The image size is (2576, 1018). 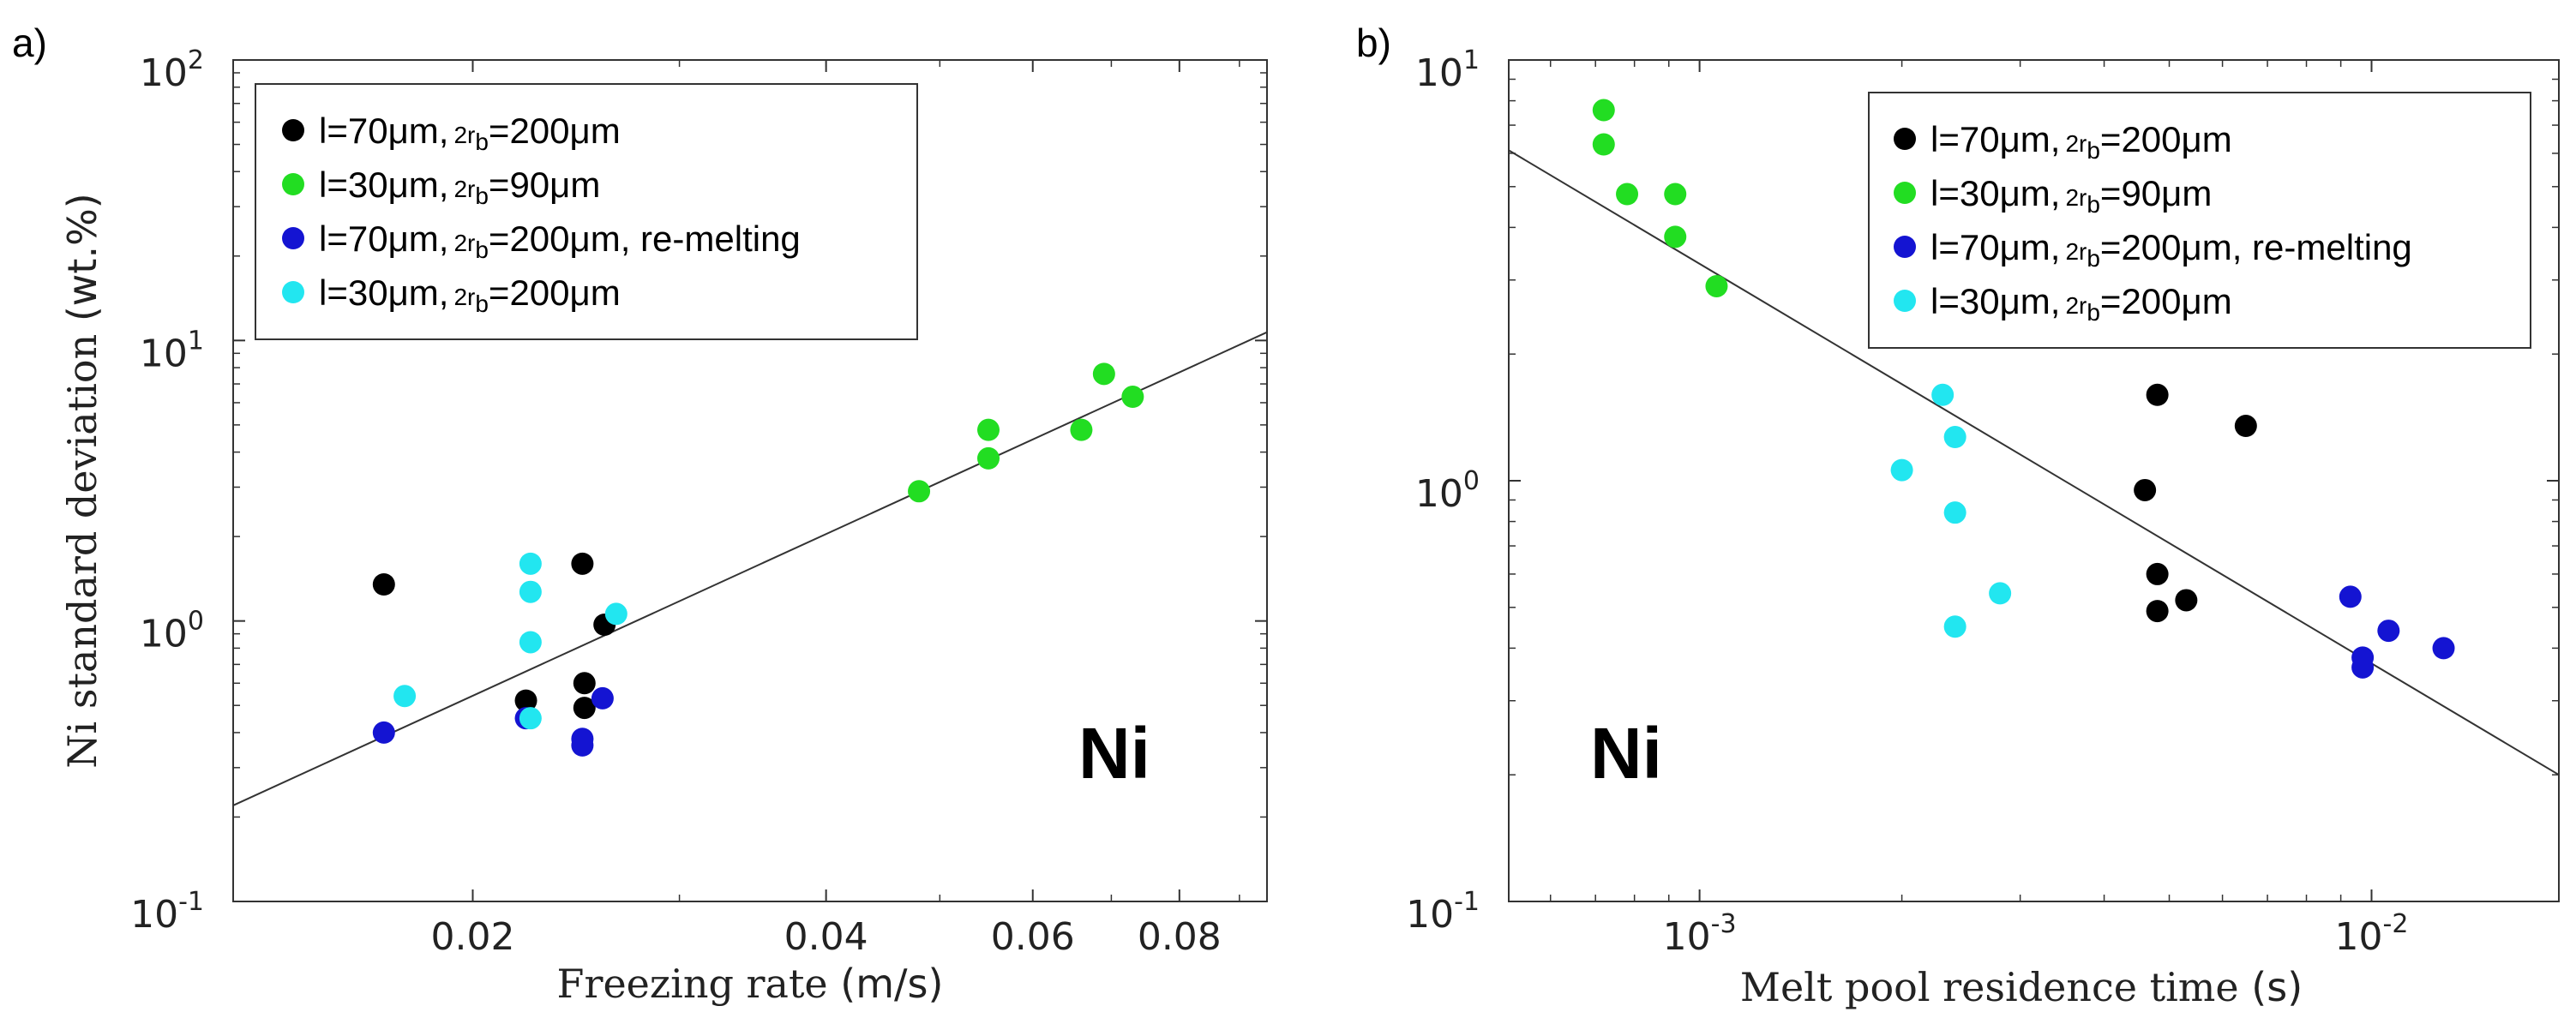 I want to click on panel-a-label: a), so click(x=29, y=43).